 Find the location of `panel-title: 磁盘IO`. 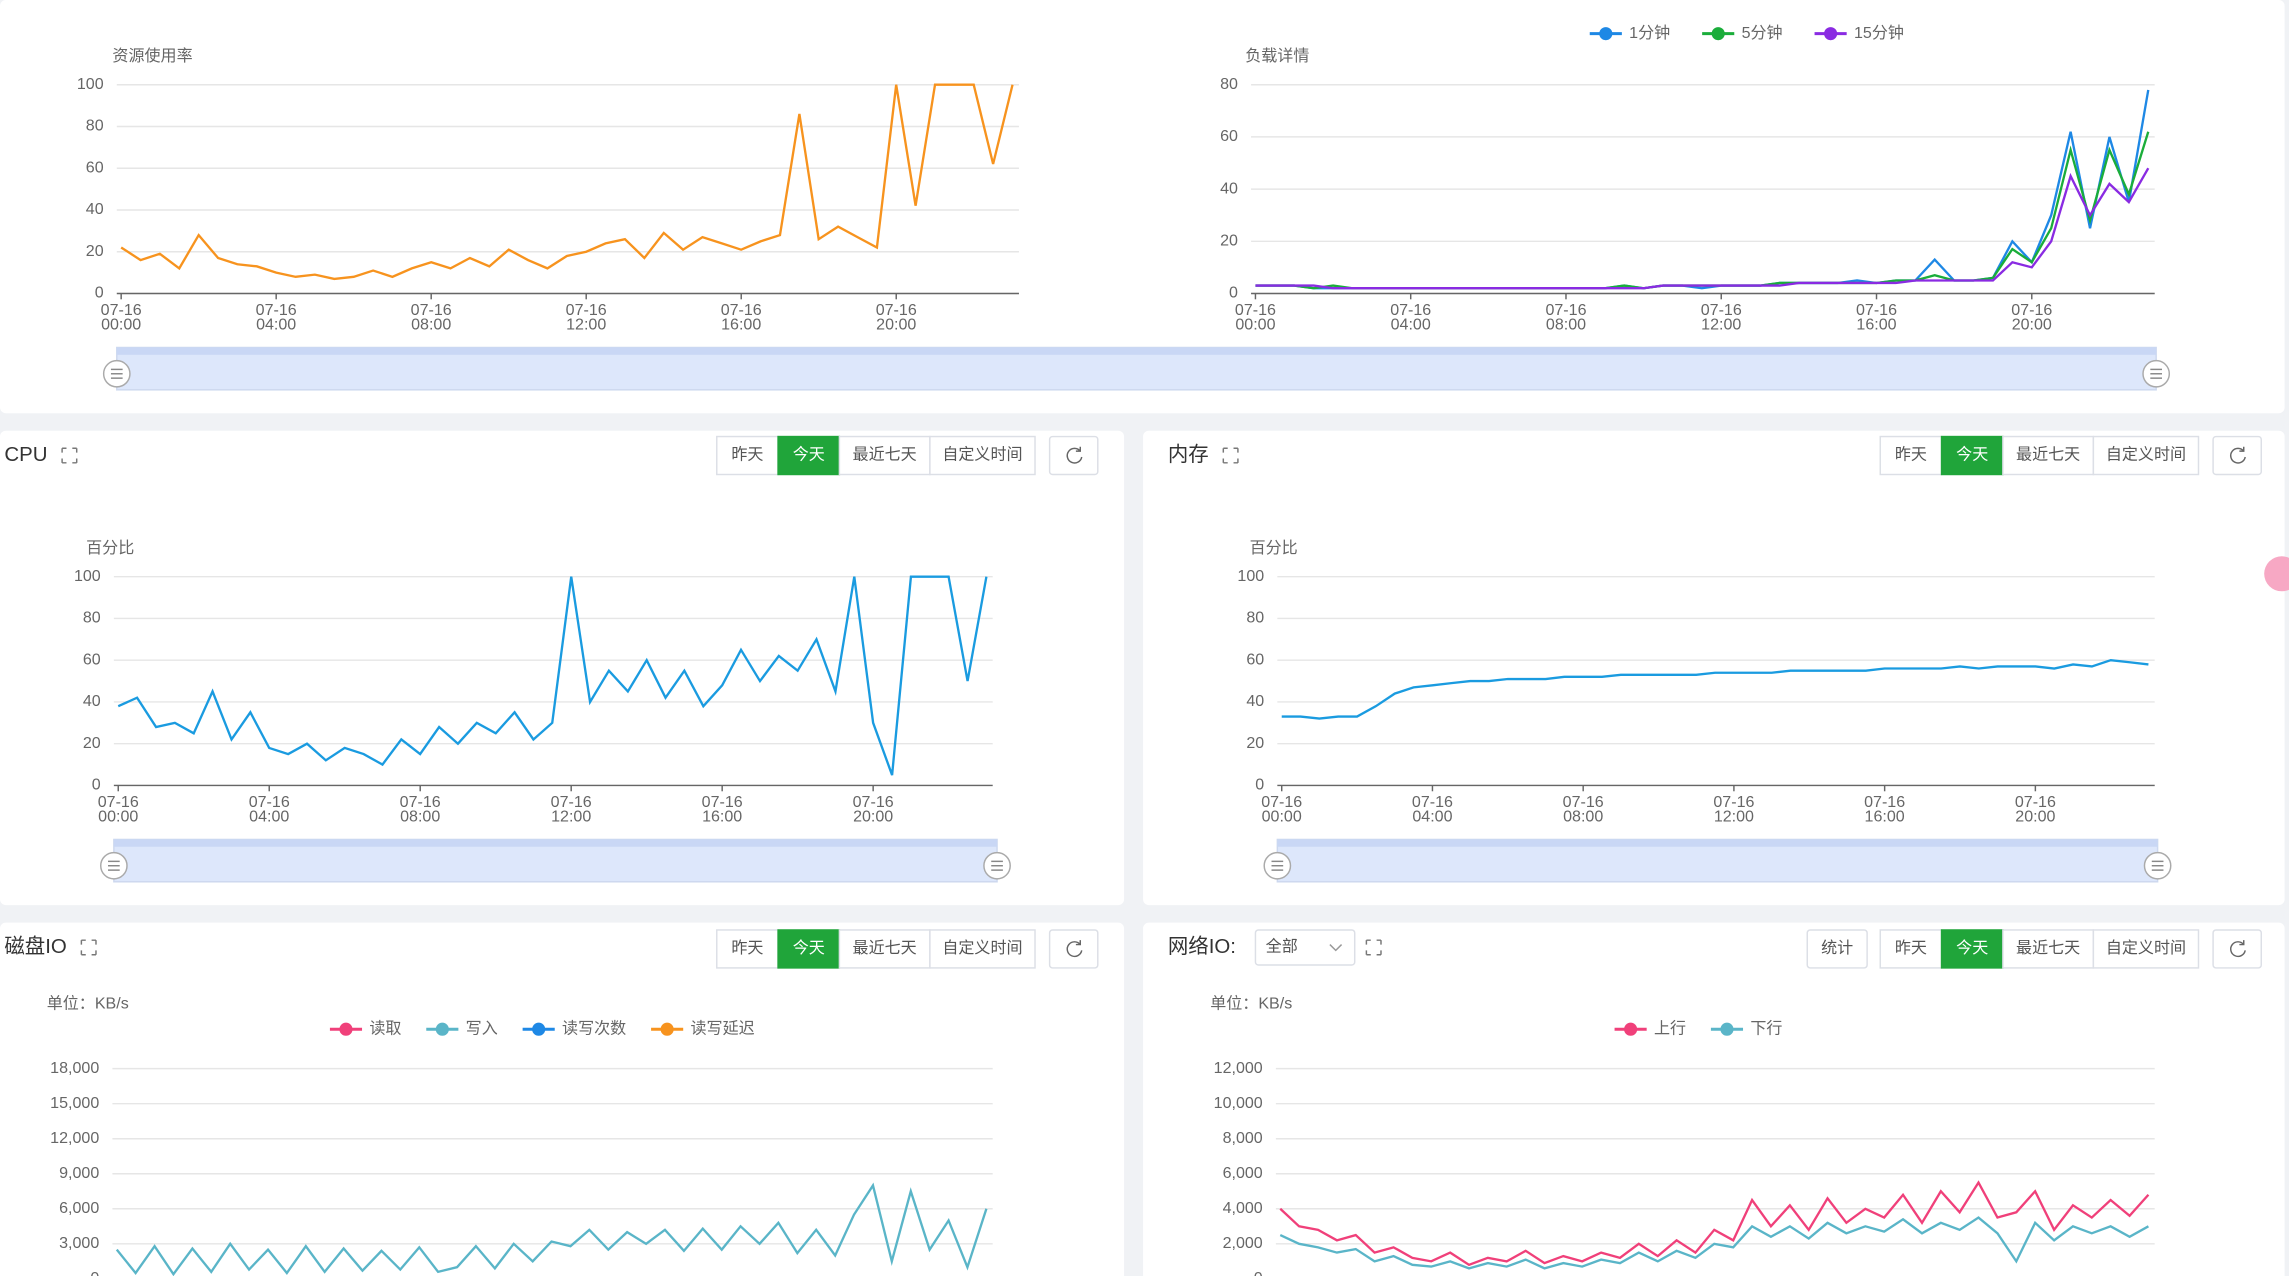

panel-title: 磁盘IO is located at coordinates (35, 946).